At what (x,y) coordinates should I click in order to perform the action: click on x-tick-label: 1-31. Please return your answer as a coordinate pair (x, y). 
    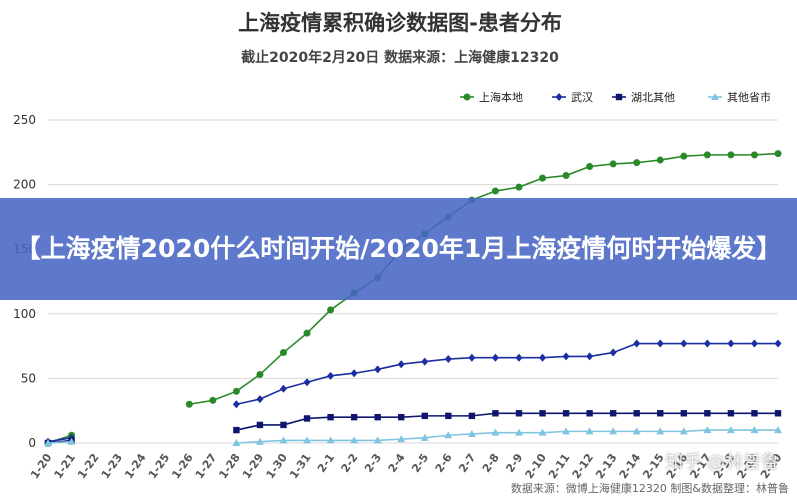
    Looking at the image, I should click on (300, 466).